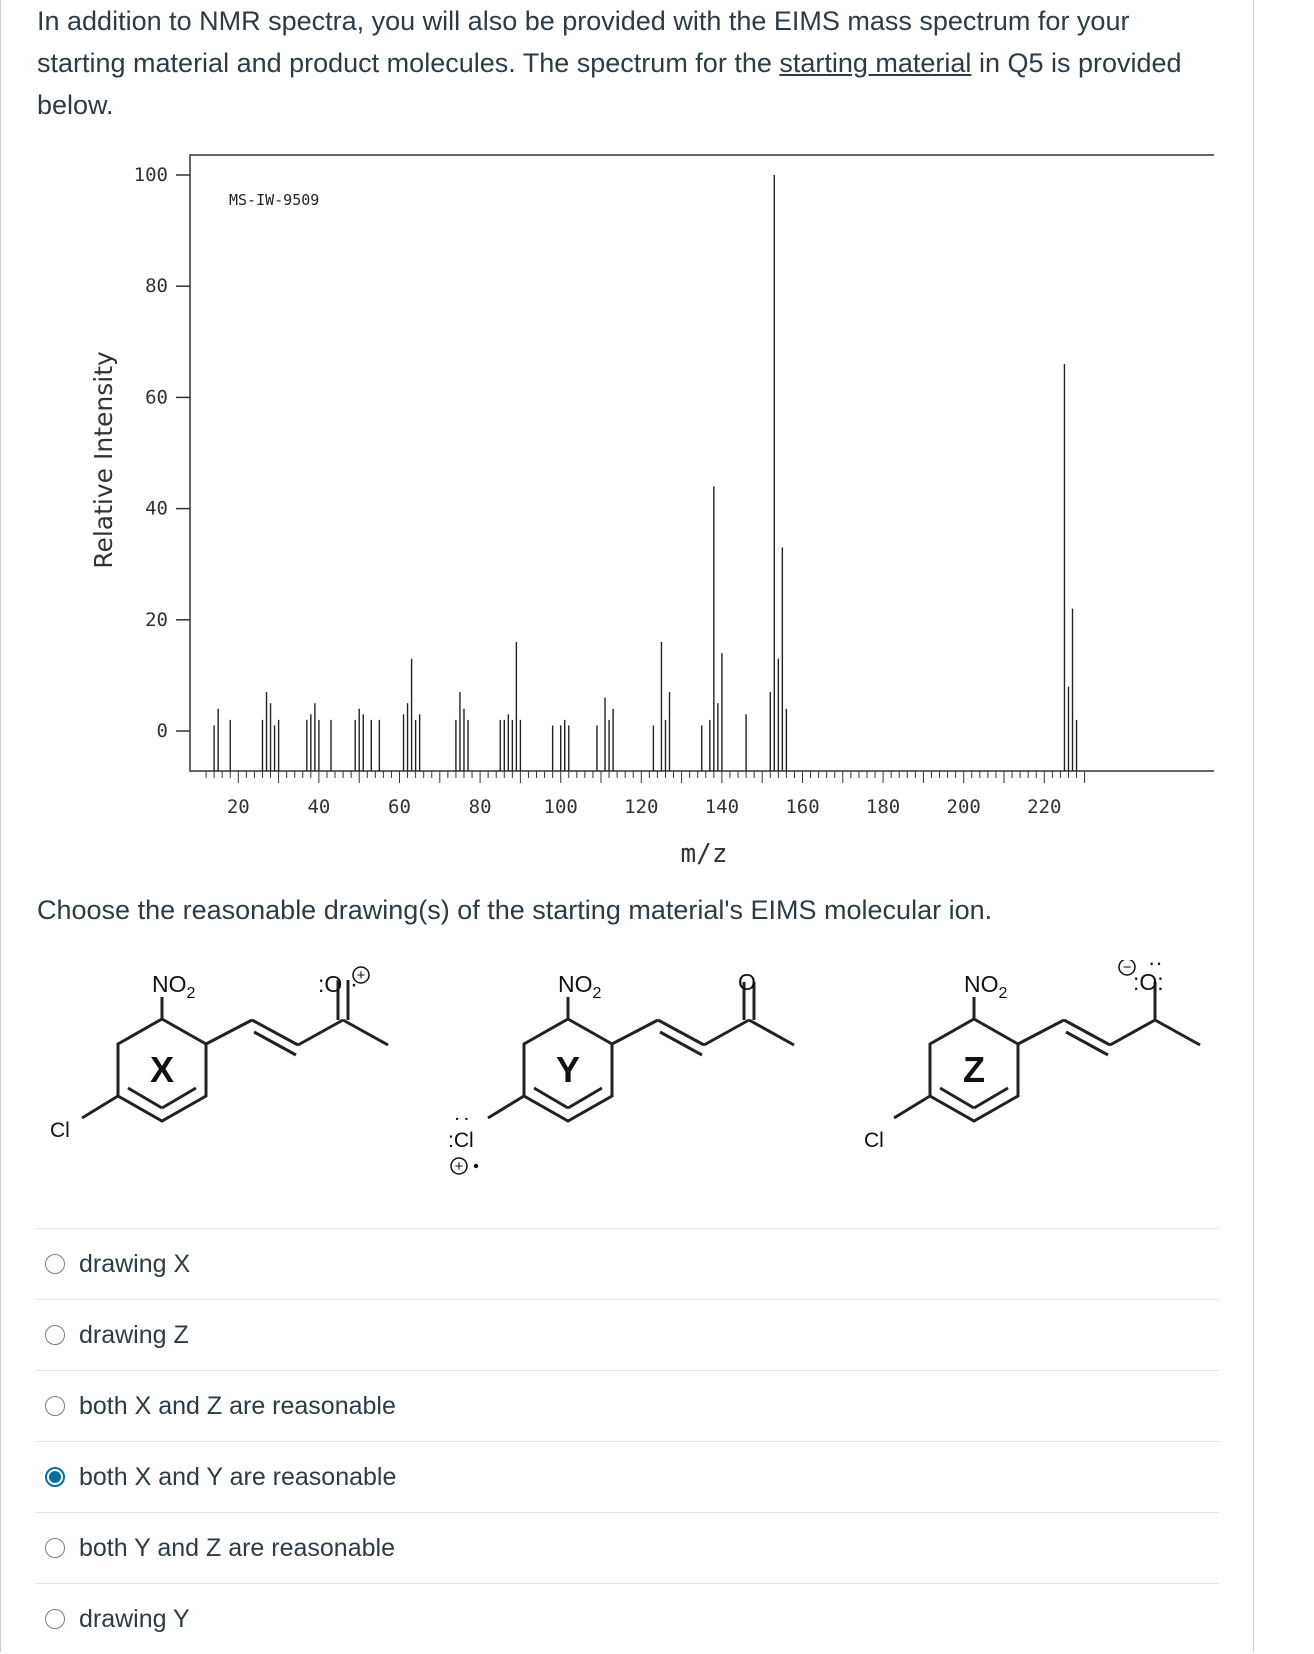 This screenshot has width=1314, height=1654. Describe the element at coordinates (318, 807) in the screenshot. I see `x-tick-label: 40` at that location.